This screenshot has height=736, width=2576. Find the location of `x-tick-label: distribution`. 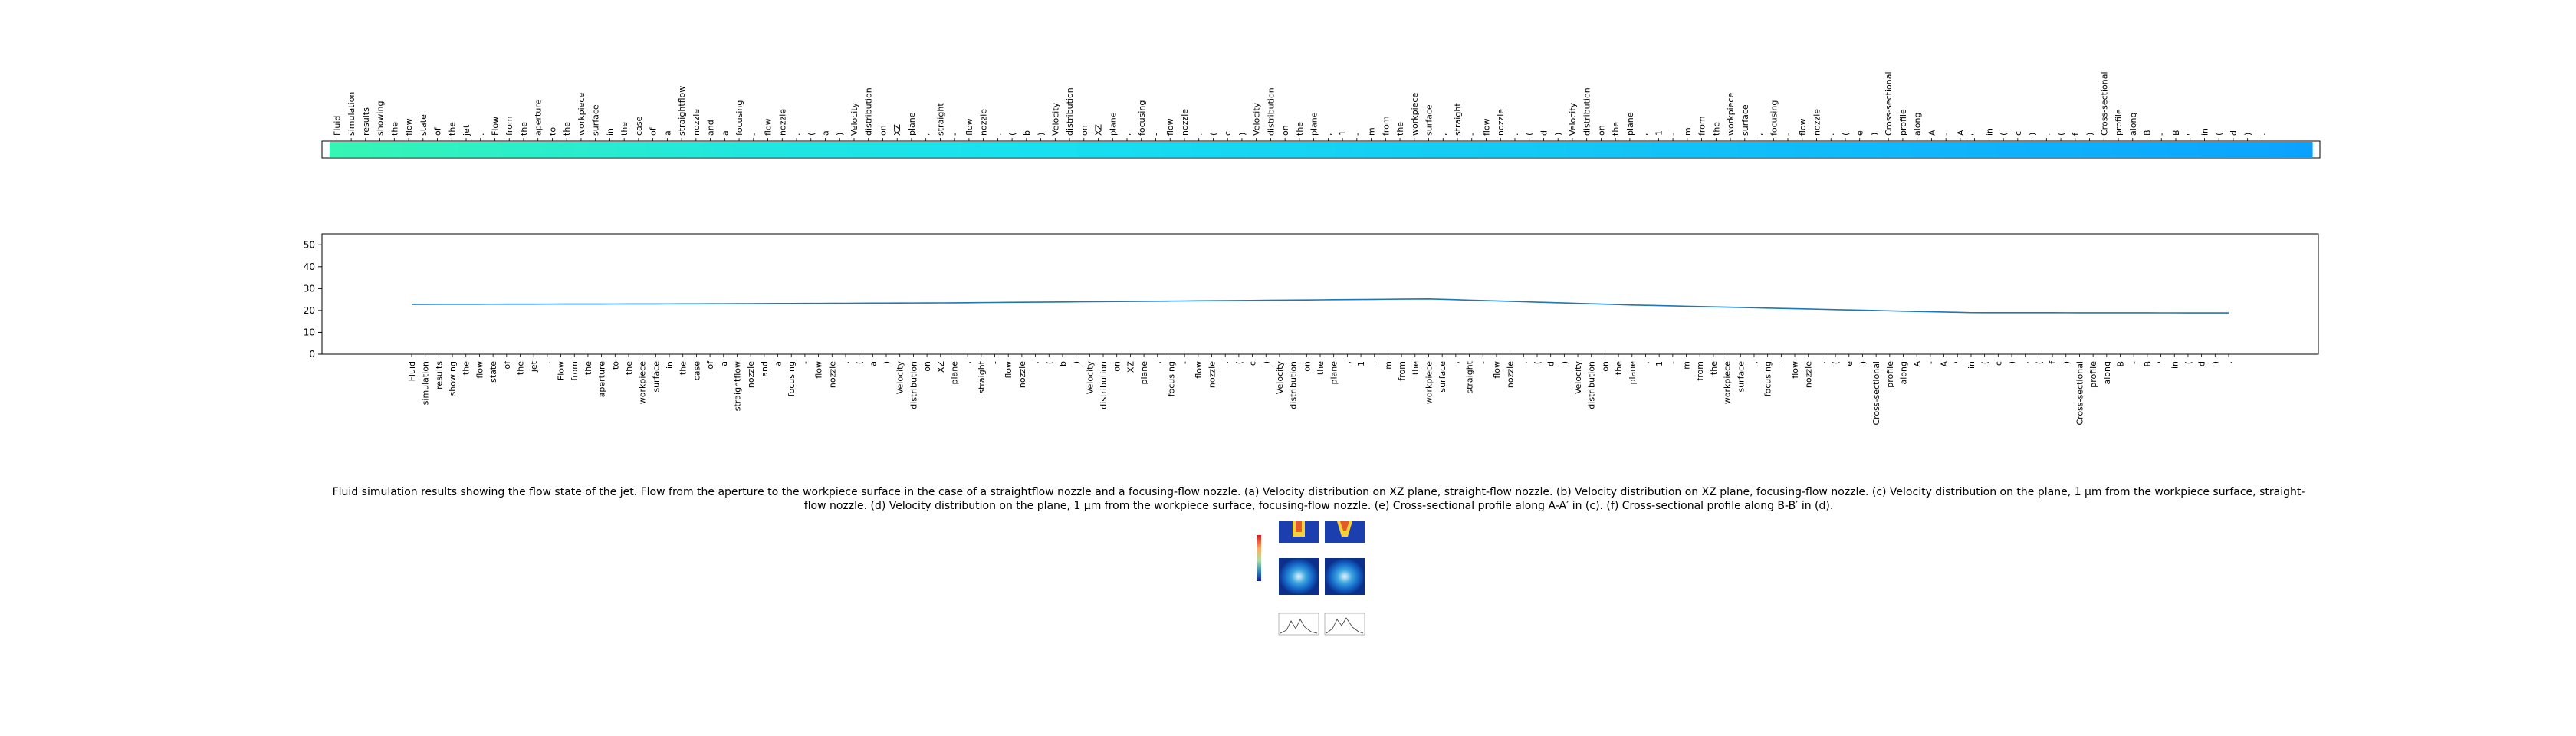

x-tick-label: distribution is located at coordinates (913, 385).